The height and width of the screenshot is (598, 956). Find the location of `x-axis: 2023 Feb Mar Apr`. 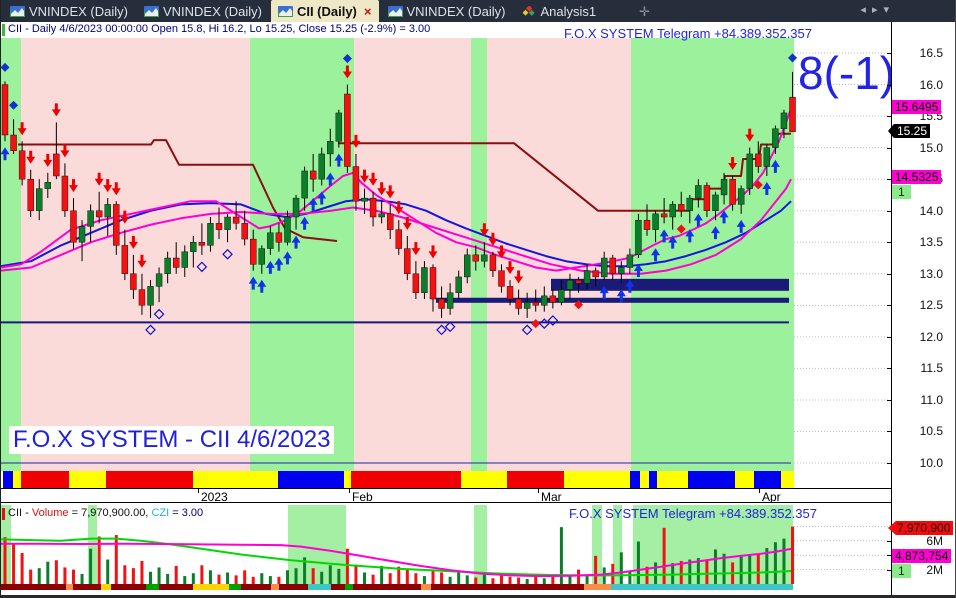

x-axis: 2023 Feb Mar Apr is located at coordinates (446, 496).